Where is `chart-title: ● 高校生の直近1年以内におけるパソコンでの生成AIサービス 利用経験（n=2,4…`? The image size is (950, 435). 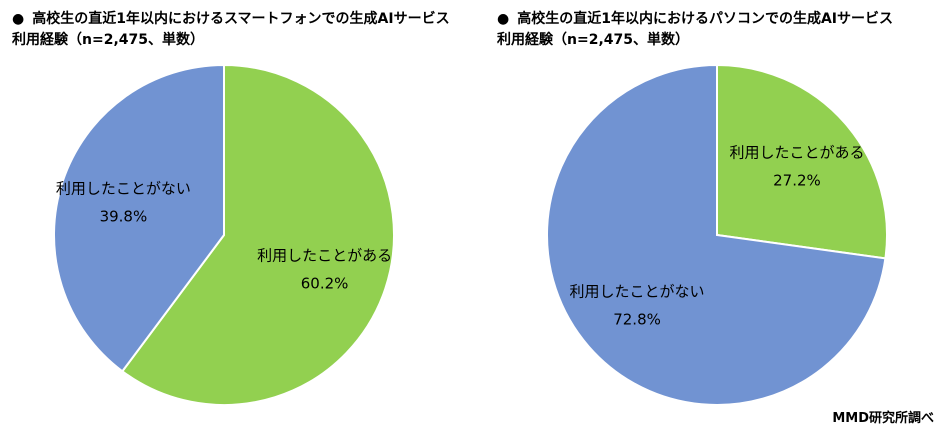
chart-title: ● 高校生の直近1年以内におけるパソコンでの生成AIサービス 利用経験（n=2,4… is located at coordinates (695, 30).